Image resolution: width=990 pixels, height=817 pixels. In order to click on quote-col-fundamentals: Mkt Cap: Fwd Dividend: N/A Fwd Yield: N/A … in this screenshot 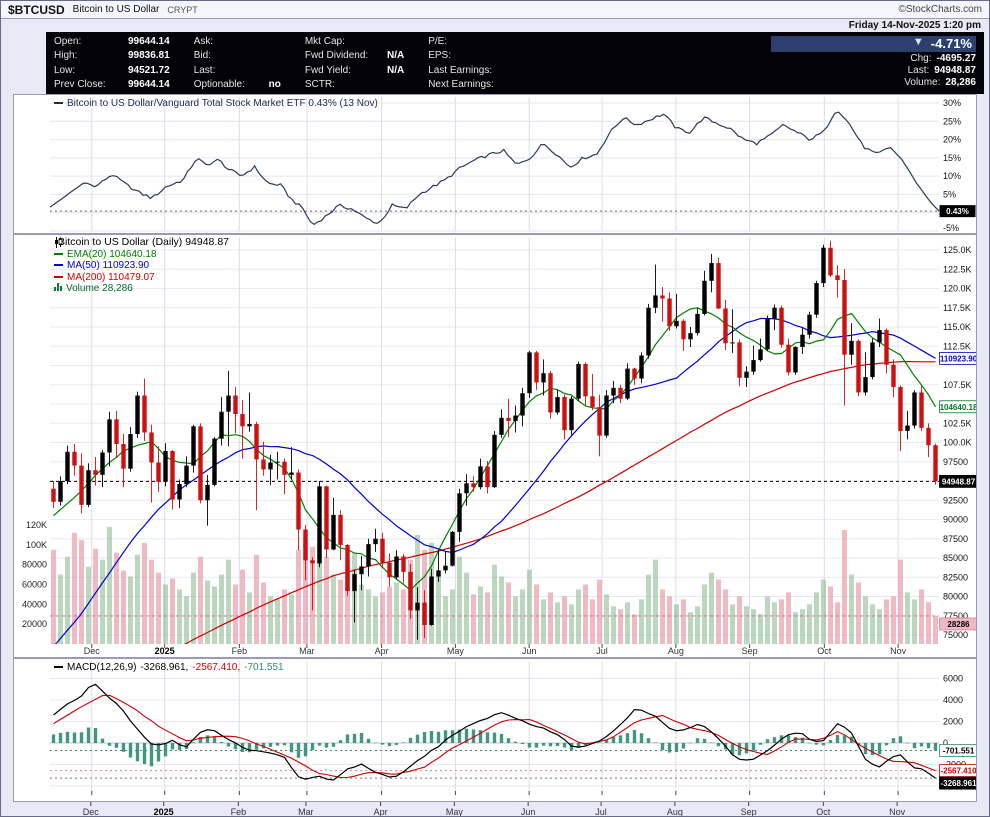, I will do `click(354, 63)`.